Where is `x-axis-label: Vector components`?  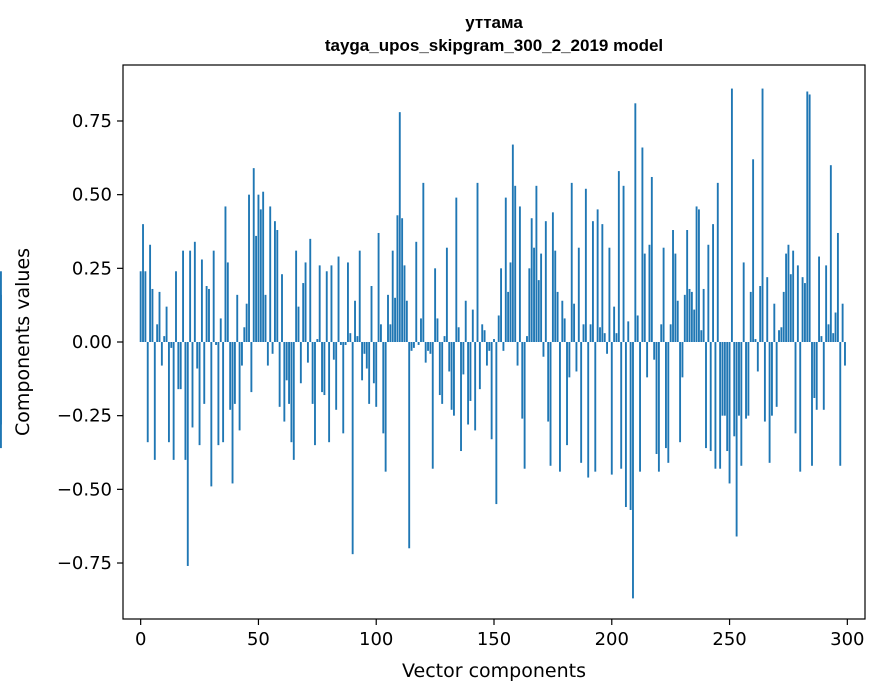 x-axis-label: Vector components is located at coordinates (494, 671).